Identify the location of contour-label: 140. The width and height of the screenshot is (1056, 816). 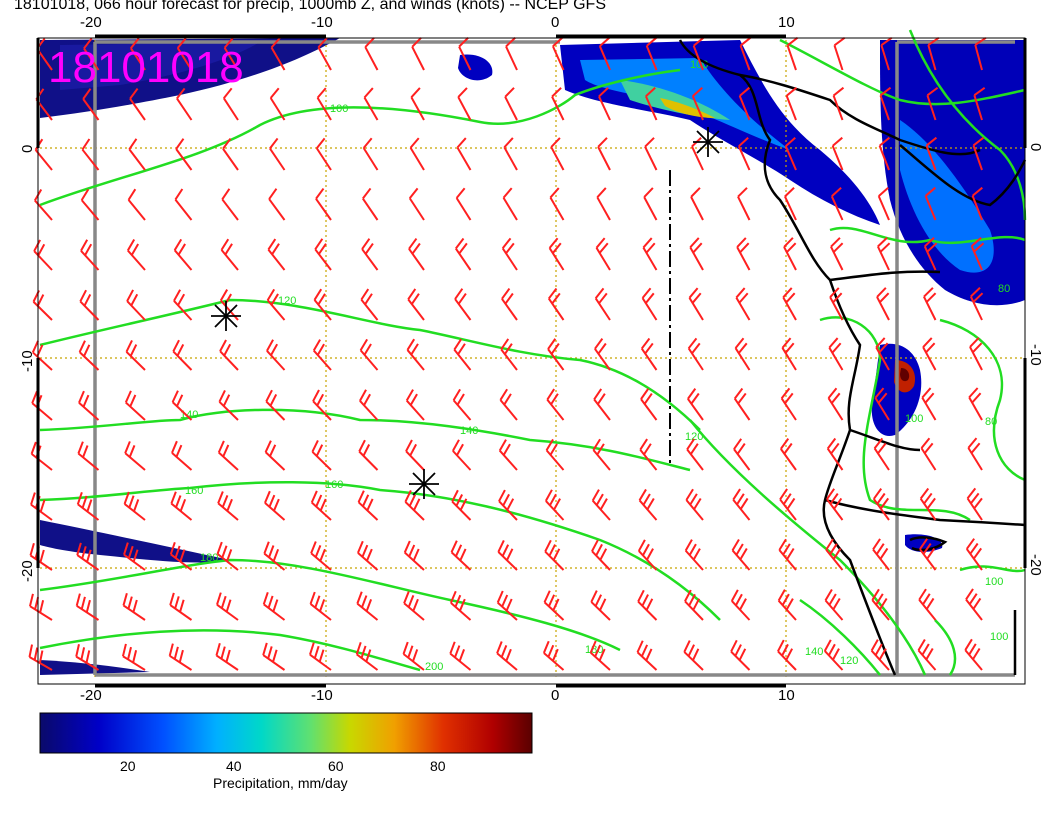
(469, 431).